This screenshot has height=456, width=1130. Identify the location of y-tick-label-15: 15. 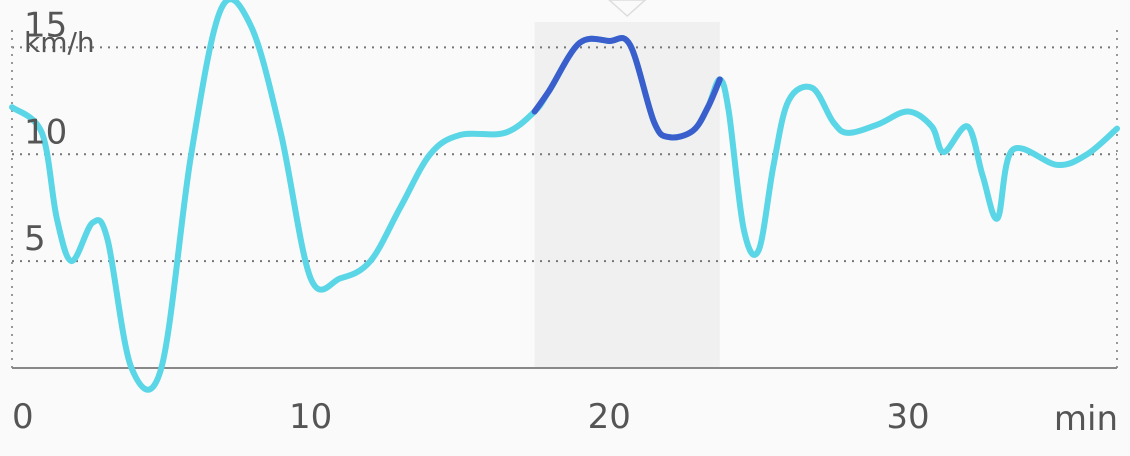
(45, 25).